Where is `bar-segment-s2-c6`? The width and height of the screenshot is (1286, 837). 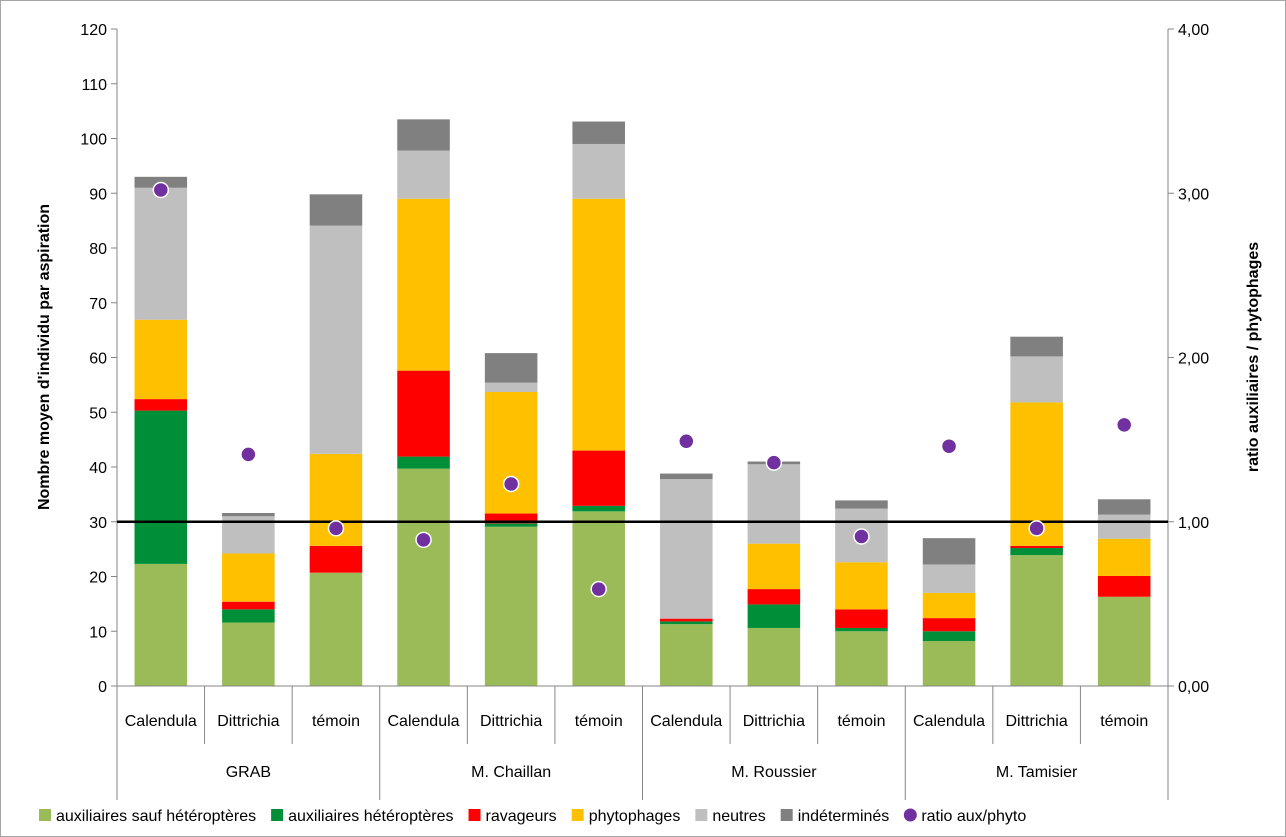 bar-segment-s2-c6 is located at coordinates (686, 620).